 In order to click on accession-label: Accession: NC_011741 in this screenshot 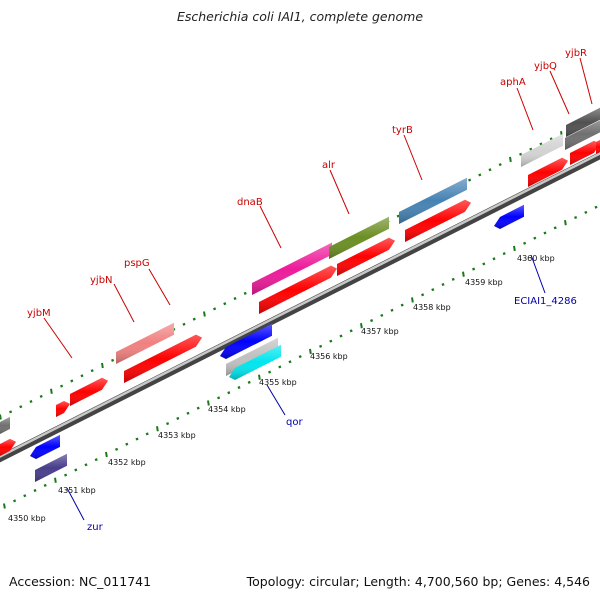, I will do `click(80, 581)`.